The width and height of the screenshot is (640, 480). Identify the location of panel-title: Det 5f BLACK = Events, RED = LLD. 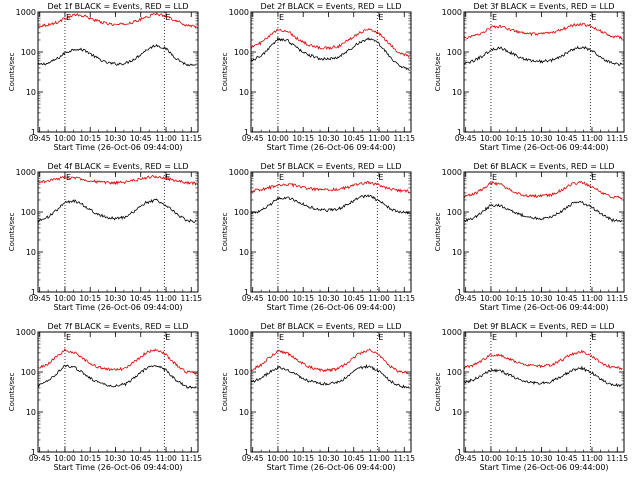
(330, 166).